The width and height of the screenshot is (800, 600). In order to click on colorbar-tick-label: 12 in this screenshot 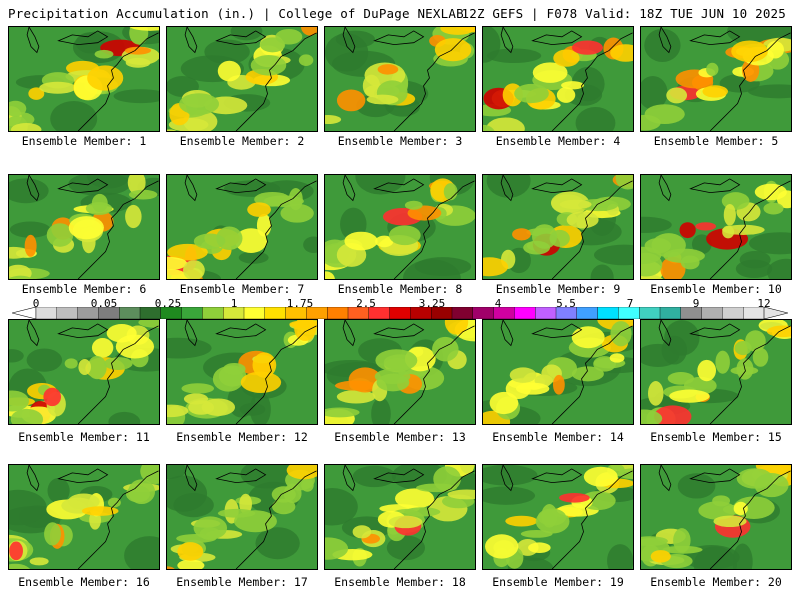, I will do `click(764, 303)`.